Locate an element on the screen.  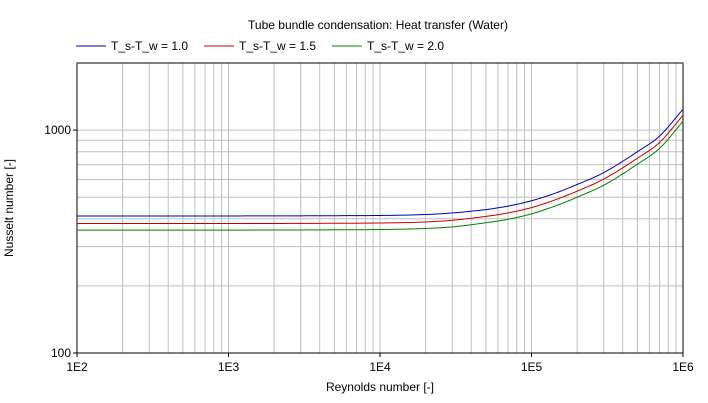
y-tick-label: 1000 is located at coordinates (57, 130).